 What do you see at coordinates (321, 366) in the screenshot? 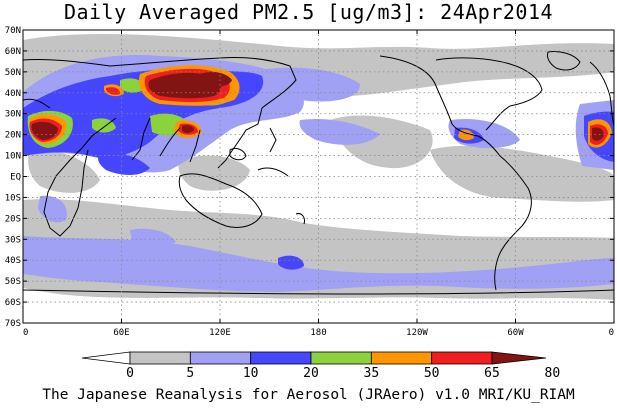
I see `colorbar: 0 5 10 20 35 50 65 80` at bounding box center [321, 366].